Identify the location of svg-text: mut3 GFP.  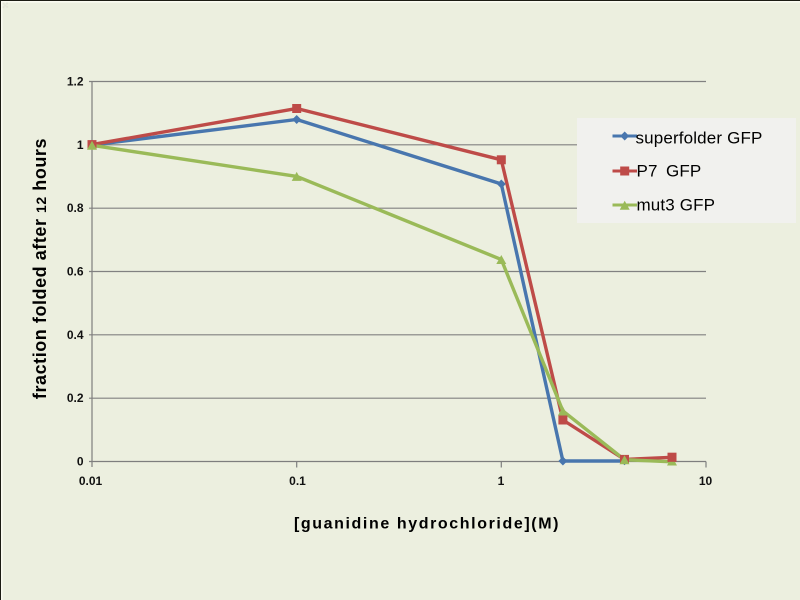
(676, 205).